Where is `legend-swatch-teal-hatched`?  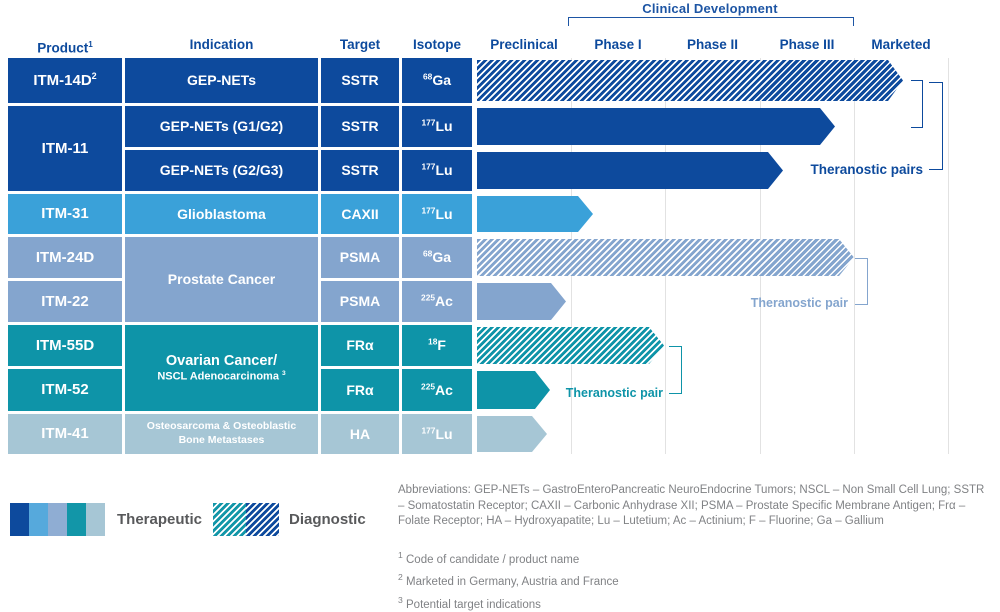
legend-swatch-teal-hatched is located at coordinates (229, 519).